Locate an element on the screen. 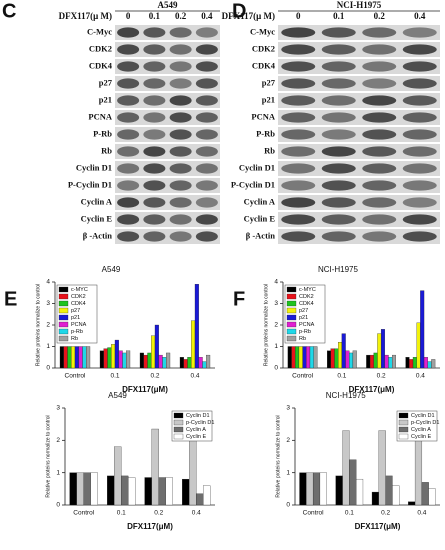 Image resolution: width=445 pixels, height=550 pixels. legend-label: Cyclin D1 is located at coordinates (423, 416).